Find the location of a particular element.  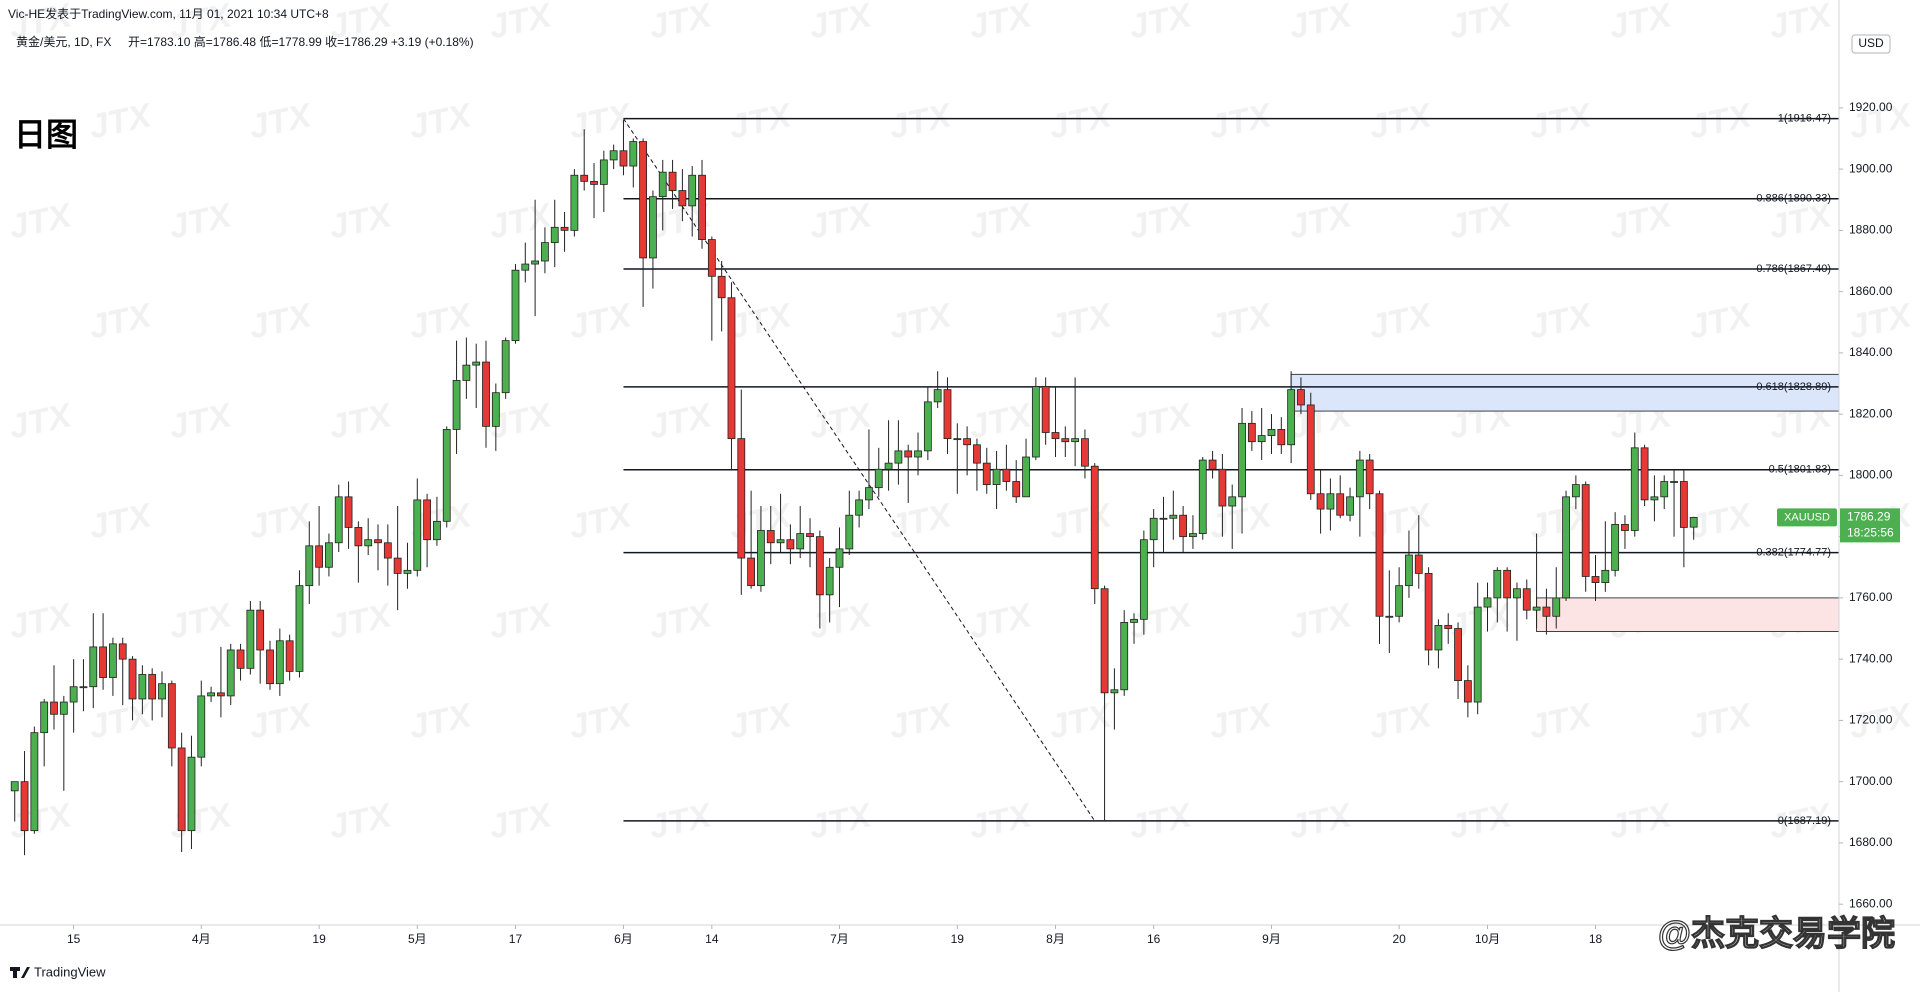

x-tick-label: 17 is located at coordinates (516, 939).